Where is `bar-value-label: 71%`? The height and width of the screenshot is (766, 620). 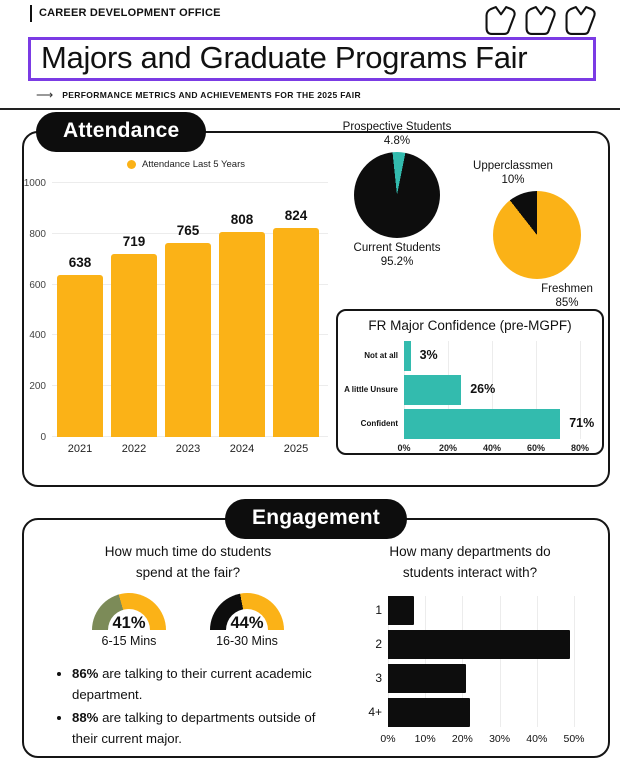 bar-value-label: 71% is located at coordinates (582, 423).